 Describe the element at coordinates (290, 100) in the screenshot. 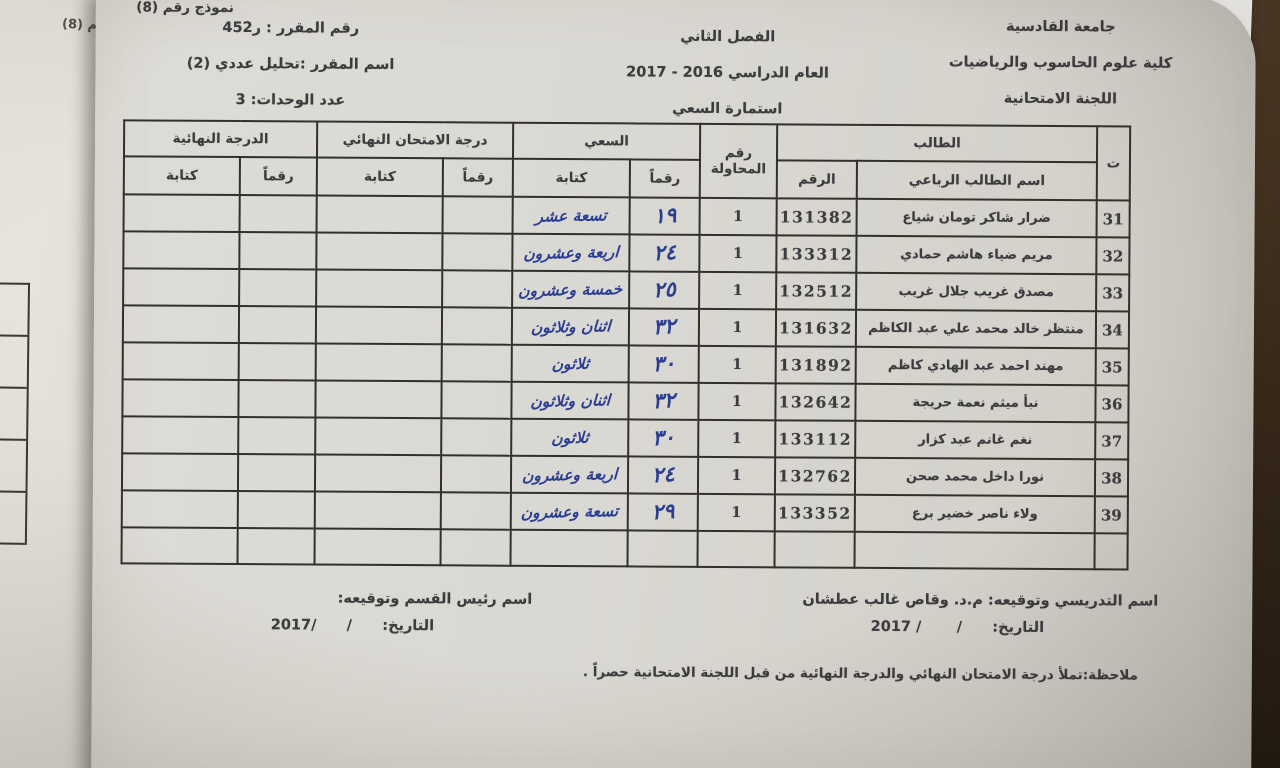

I see `course-units: عدد الوحدات: 3` at that location.